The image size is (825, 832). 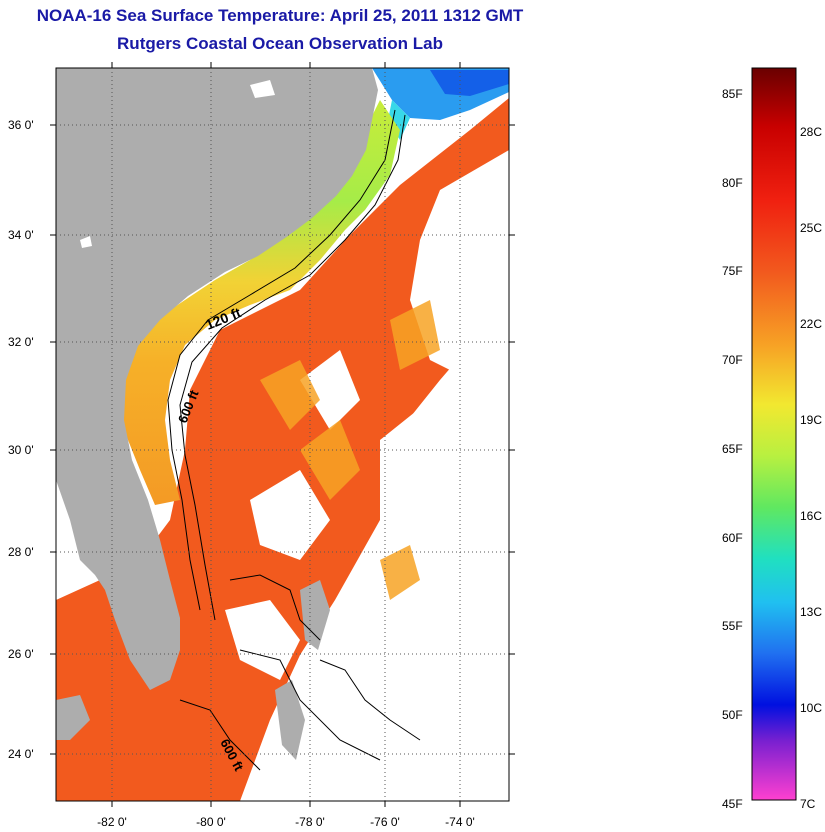 I want to click on colorbar-c-label: 16C, so click(x=811, y=516).